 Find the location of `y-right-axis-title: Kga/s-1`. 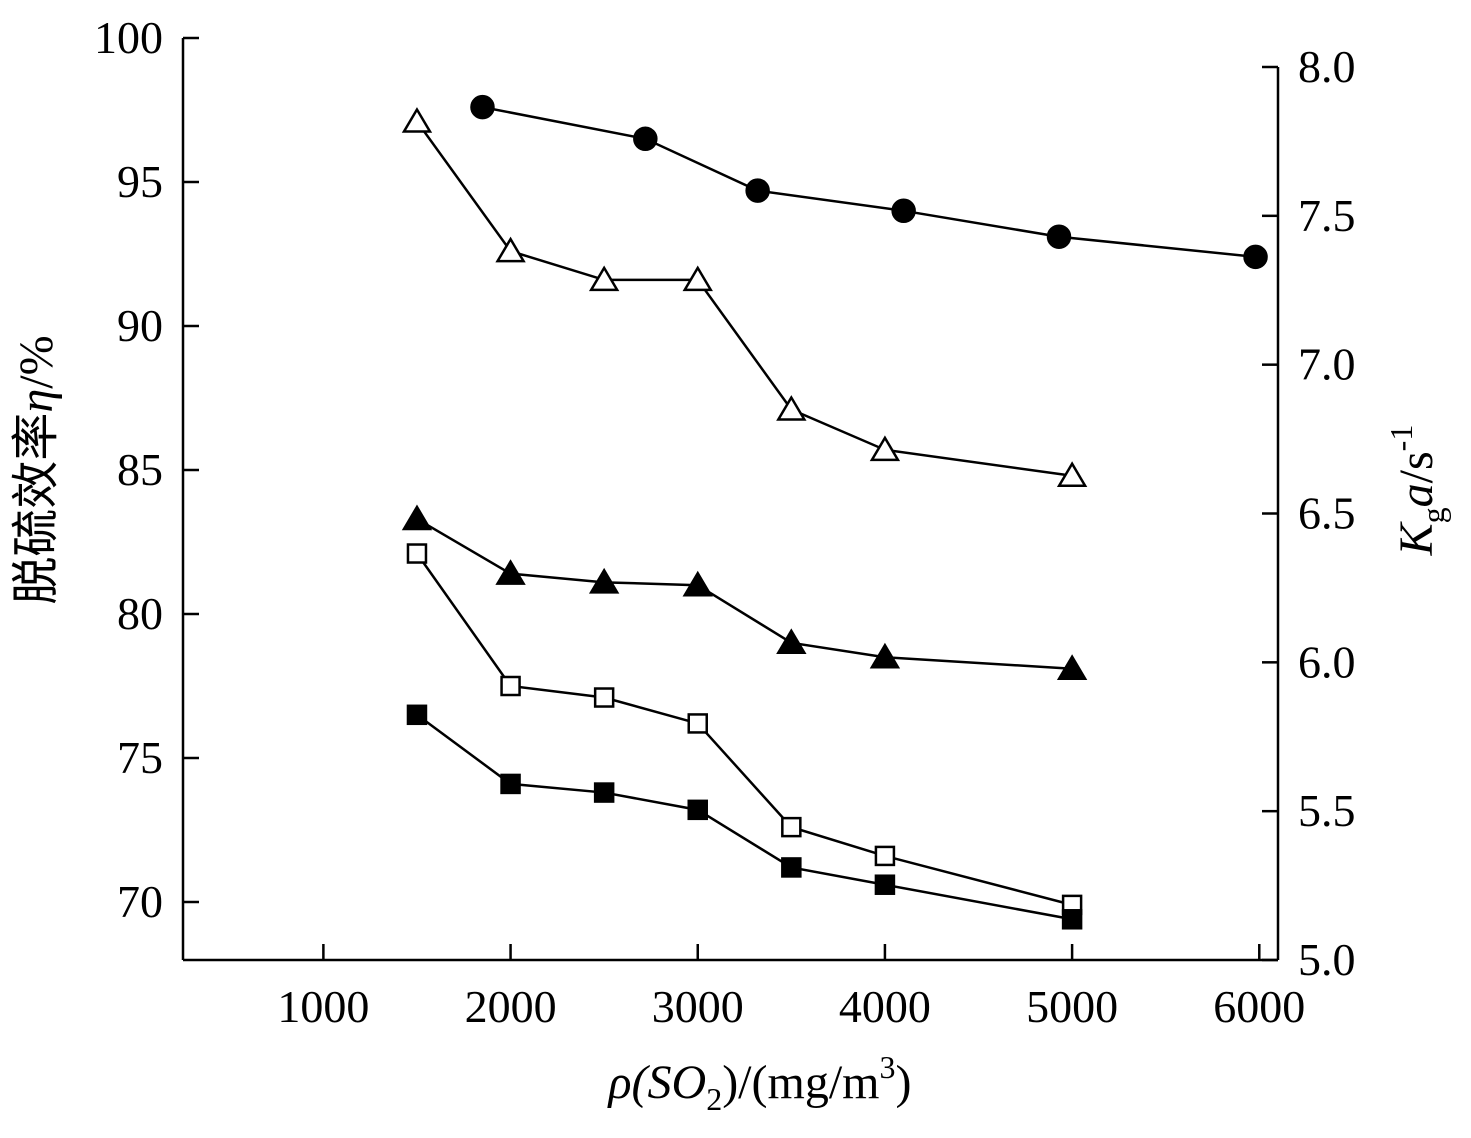

y-right-axis-title: Kga/s-1 is located at coordinates (1417, 491).